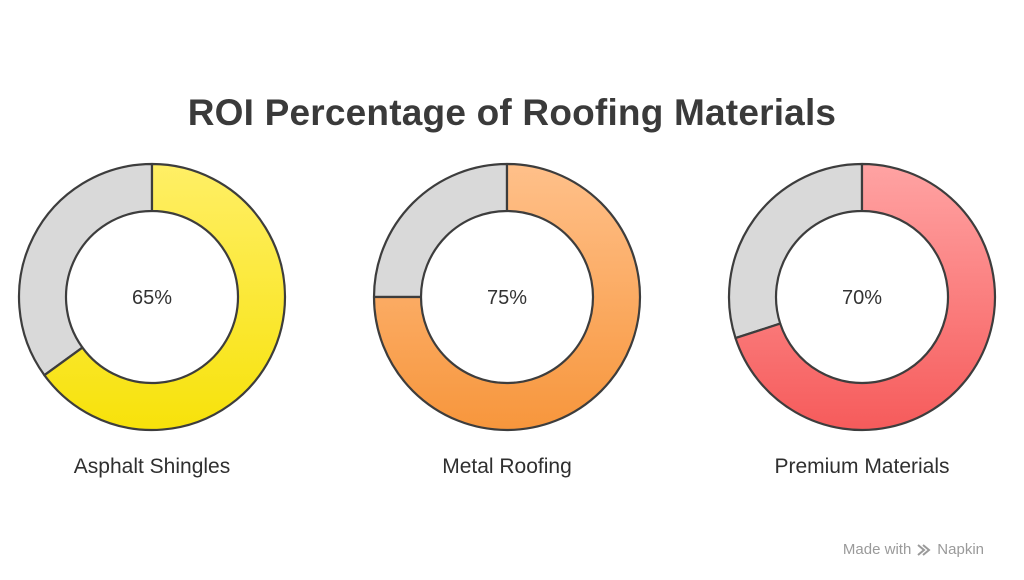  What do you see at coordinates (795, 251) in the screenshot?
I see `donut-remainder-premium-materials` at bounding box center [795, 251].